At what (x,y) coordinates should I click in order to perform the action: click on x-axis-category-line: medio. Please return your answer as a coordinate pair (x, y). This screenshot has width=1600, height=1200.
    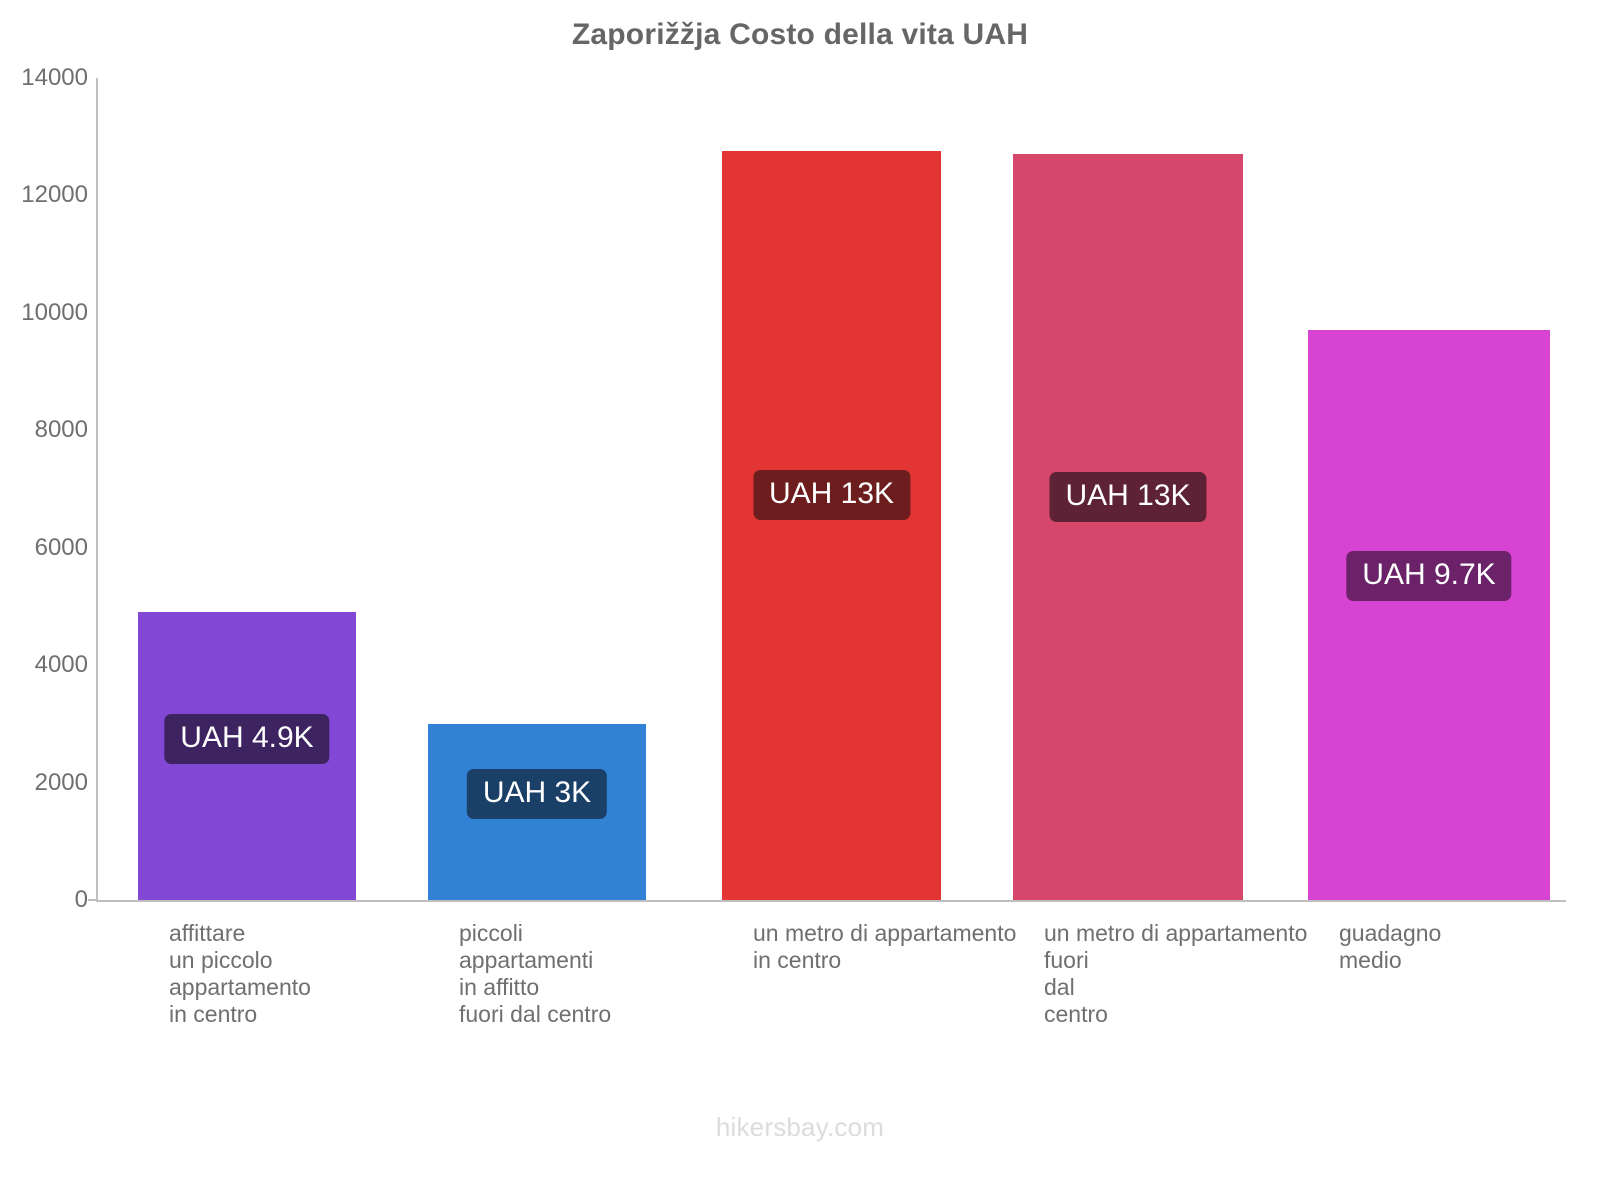
    Looking at the image, I should click on (1370, 960).